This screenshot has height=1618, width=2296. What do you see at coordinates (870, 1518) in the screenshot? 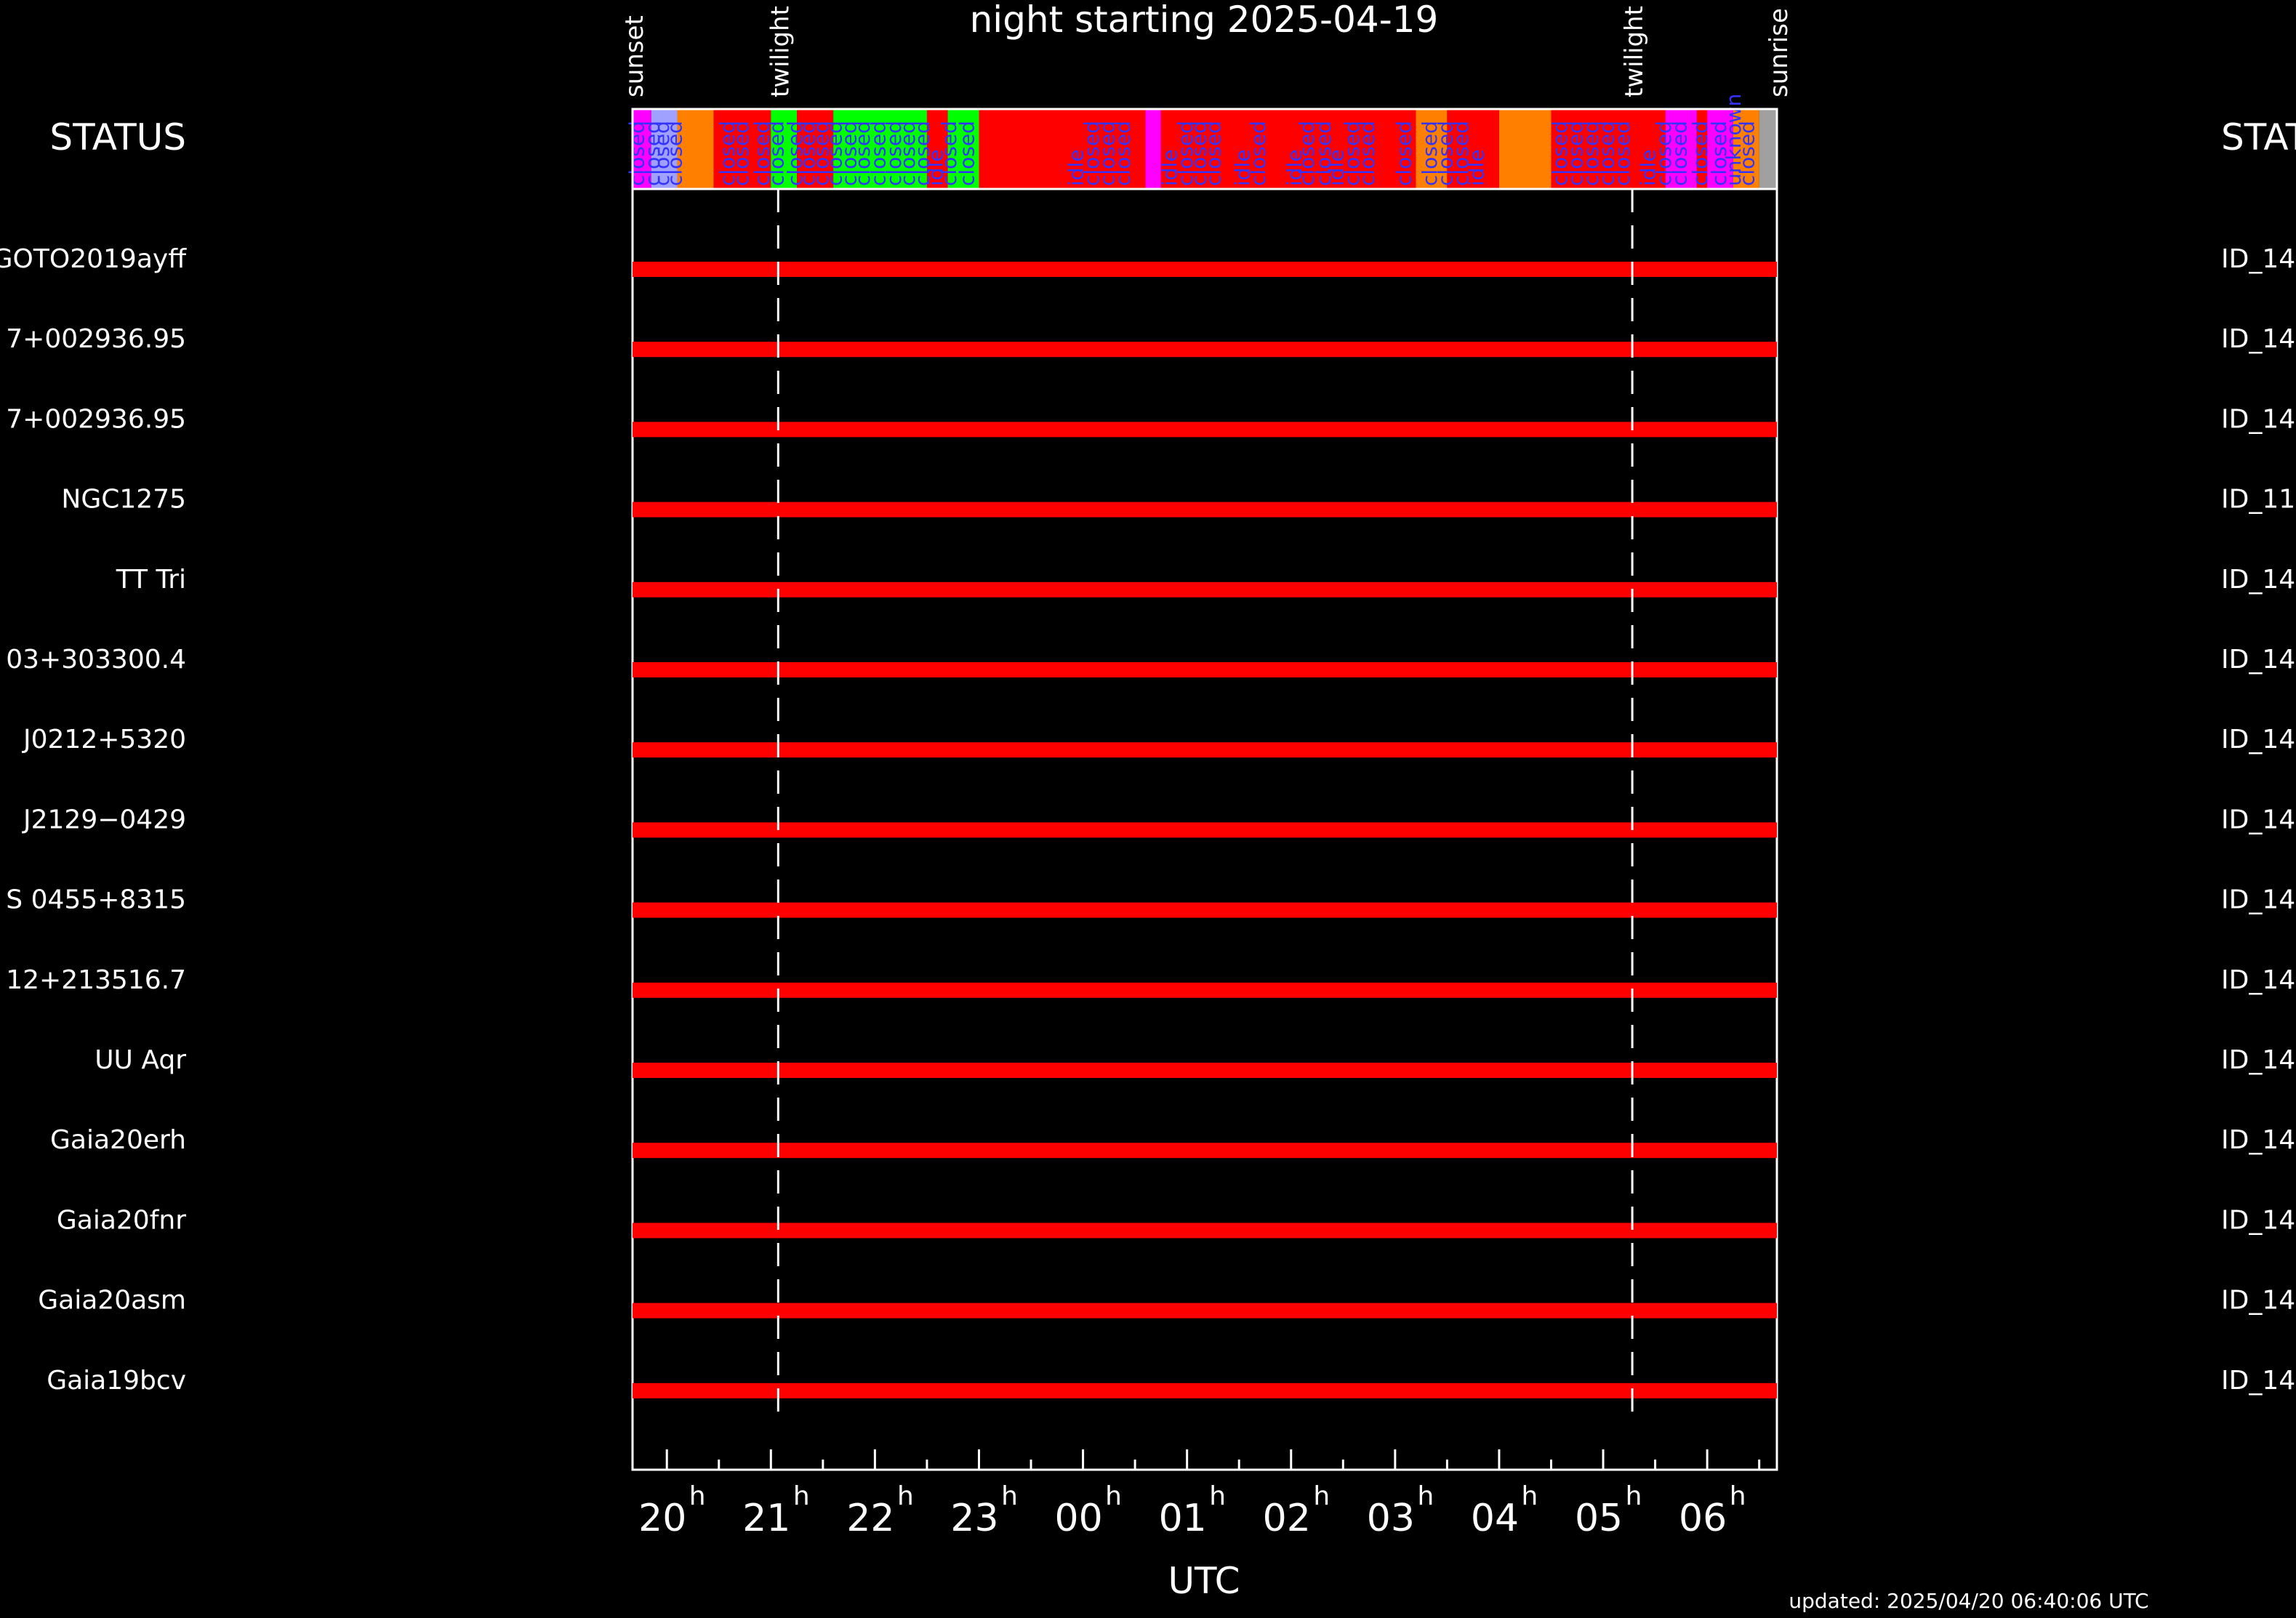
I see `x-tick-label: 22` at bounding box center [870, 1518].